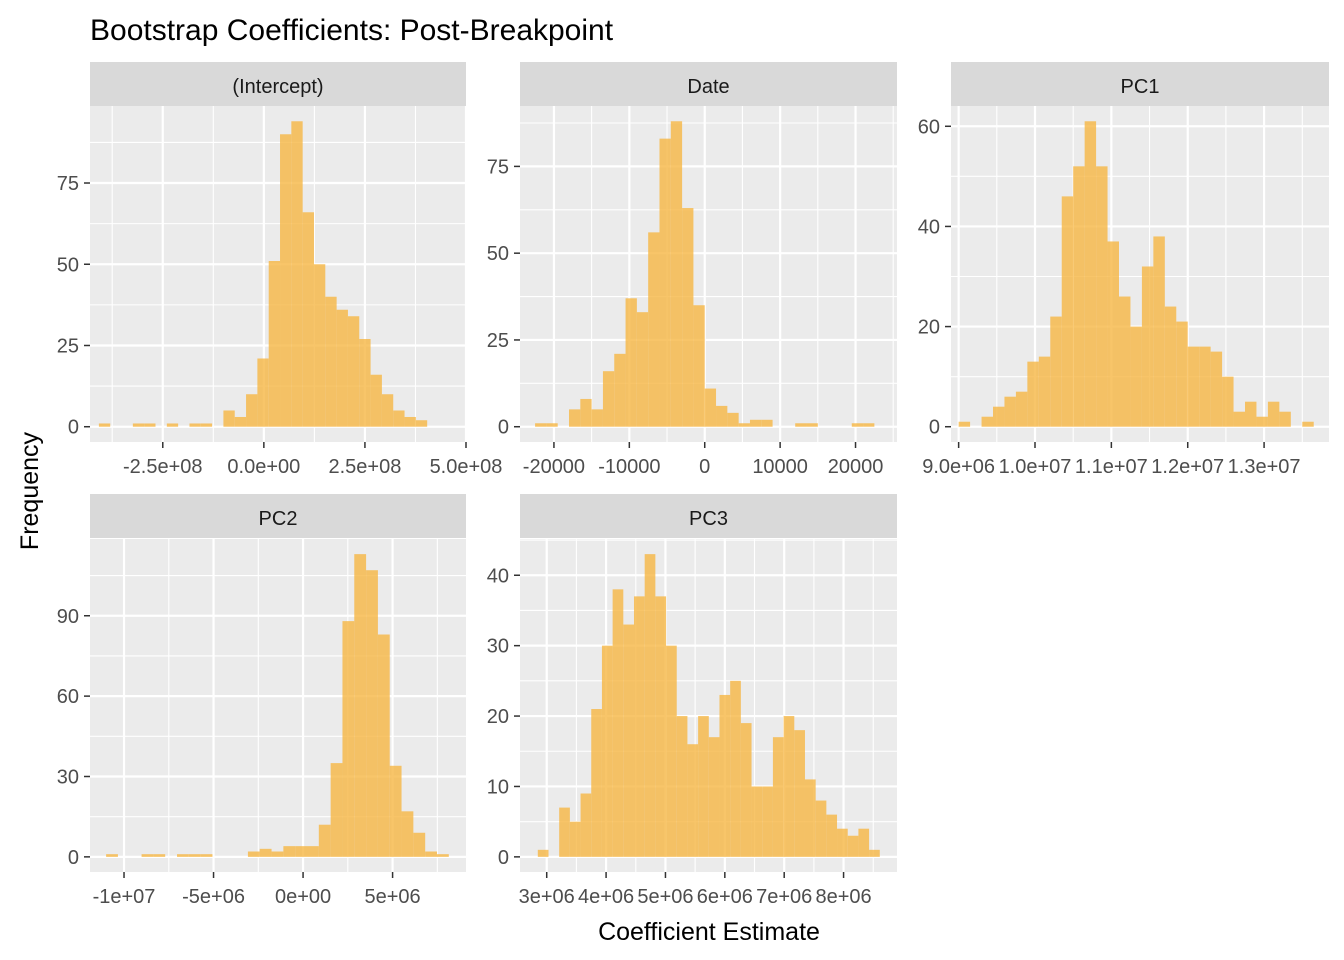  Describe the element at coordinates (704, 467) in the screenshot. I see `x-tick-label: 0` at that location.